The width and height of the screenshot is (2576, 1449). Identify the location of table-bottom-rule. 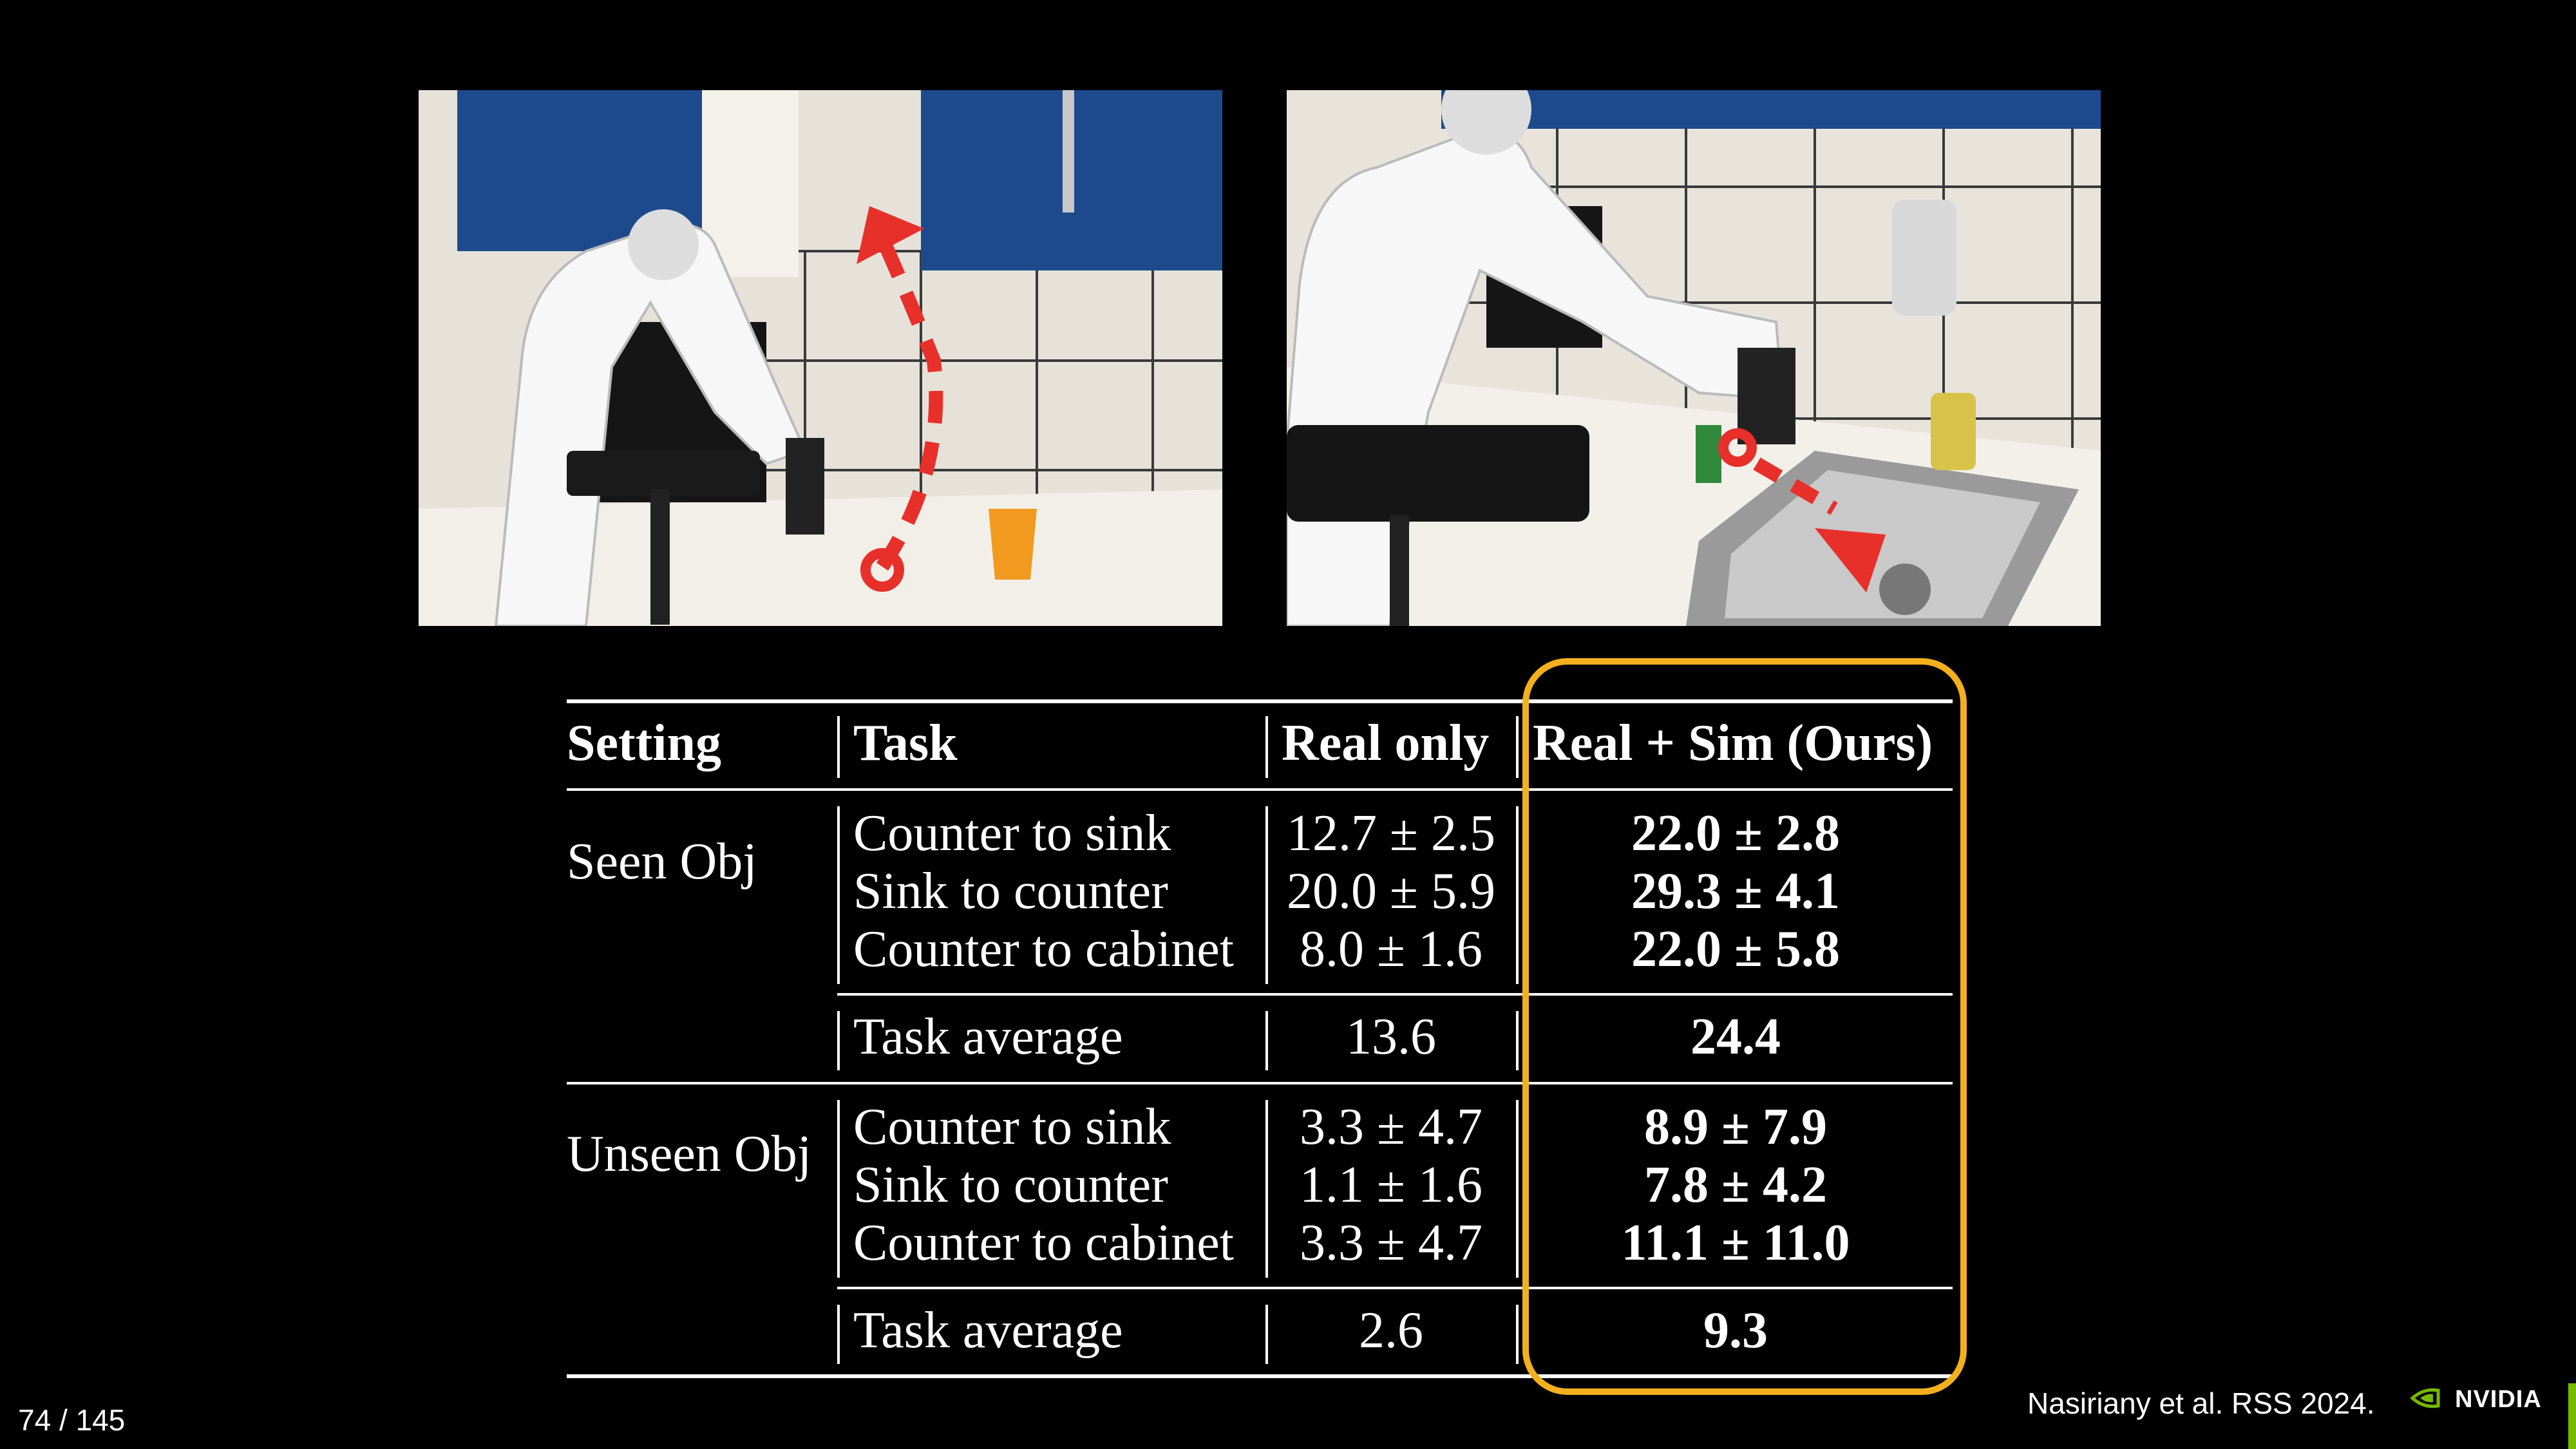
(1260, 1376).